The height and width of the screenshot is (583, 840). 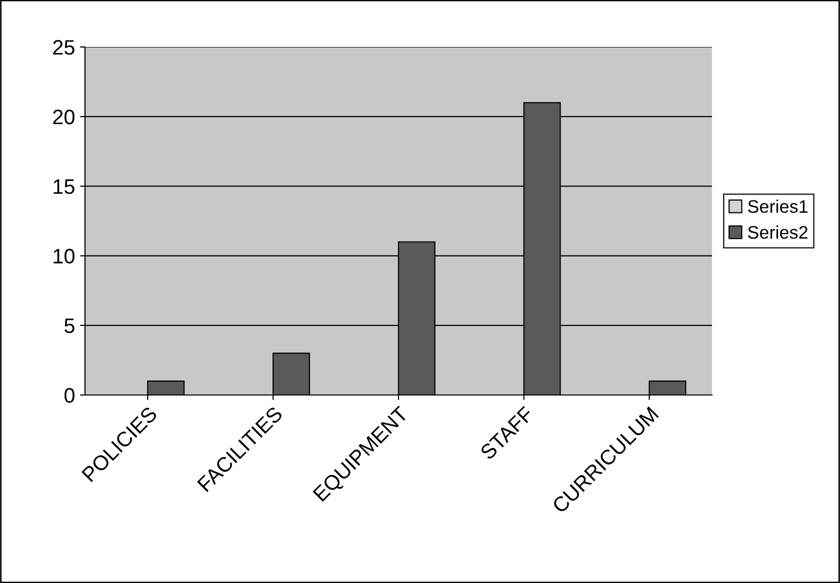 What do you see at coordinates (778, 232) in the screenshot?
I see `legend-label: Series2` at bounding box center [778, 232].